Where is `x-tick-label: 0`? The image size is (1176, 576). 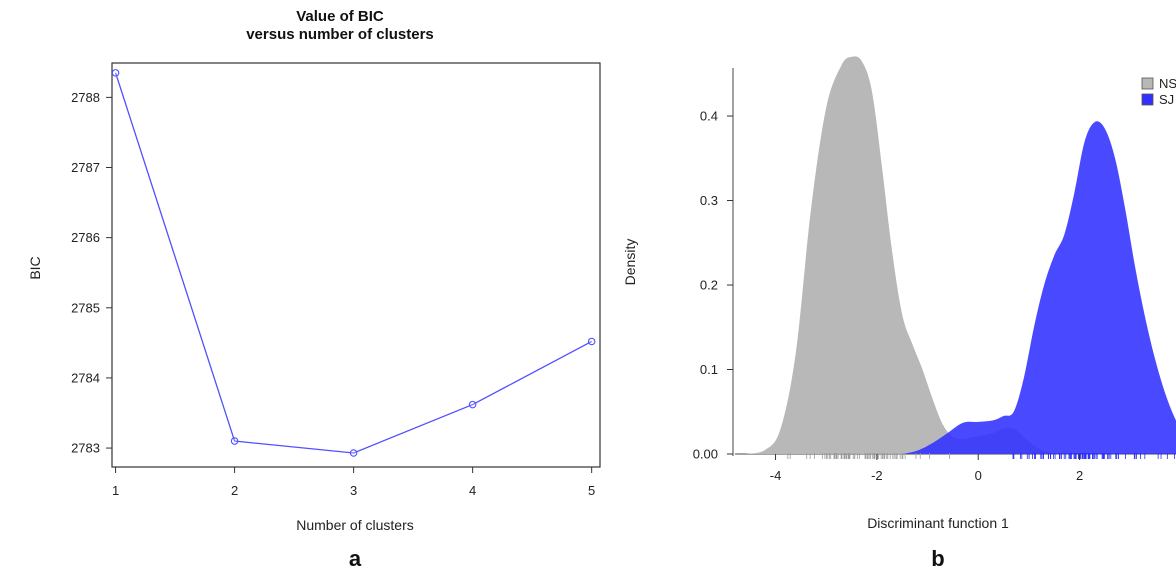 x-tick-label: 0 is located at coordinates (978, 475).